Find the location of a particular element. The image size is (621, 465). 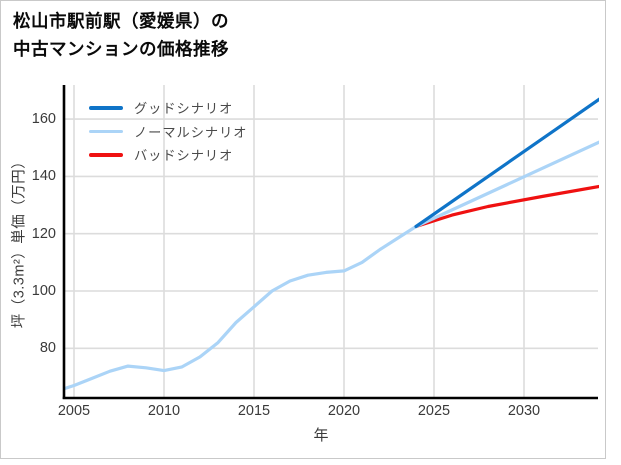

y-tick-100: 100 is located at coordinates (43, 291).